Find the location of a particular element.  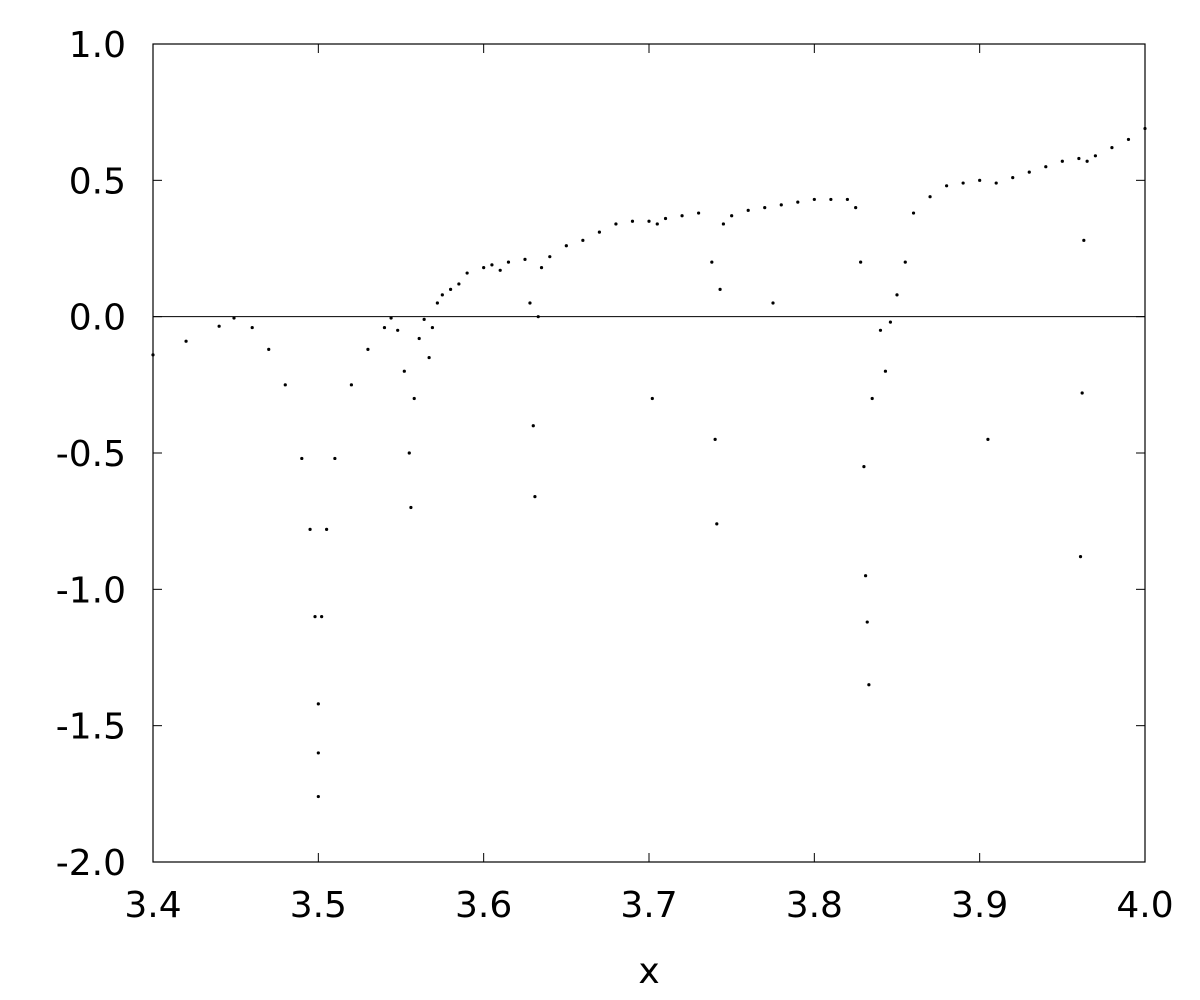

x-axis-title: x is located at coordinates (648, 971).